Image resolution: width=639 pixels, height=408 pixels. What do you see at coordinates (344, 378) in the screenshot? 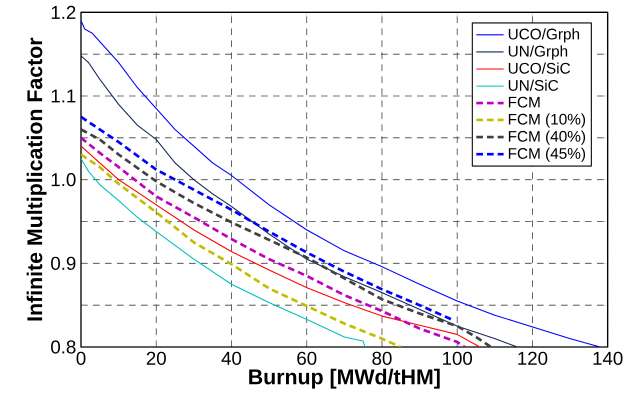
I see `x-axis-title: Burnup [MWd/tHM]` at bounding box center [344, 378].